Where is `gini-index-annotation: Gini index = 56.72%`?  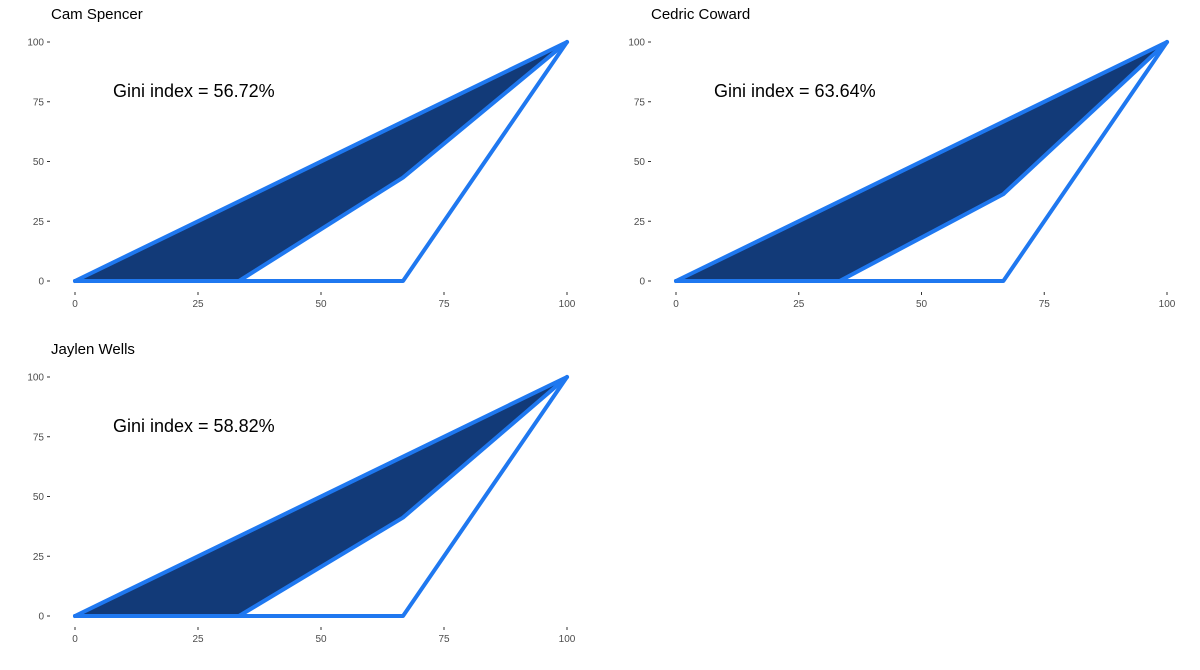 gini-index-annotation: Gini index = 56.72% is located at coordinates (194, 91).